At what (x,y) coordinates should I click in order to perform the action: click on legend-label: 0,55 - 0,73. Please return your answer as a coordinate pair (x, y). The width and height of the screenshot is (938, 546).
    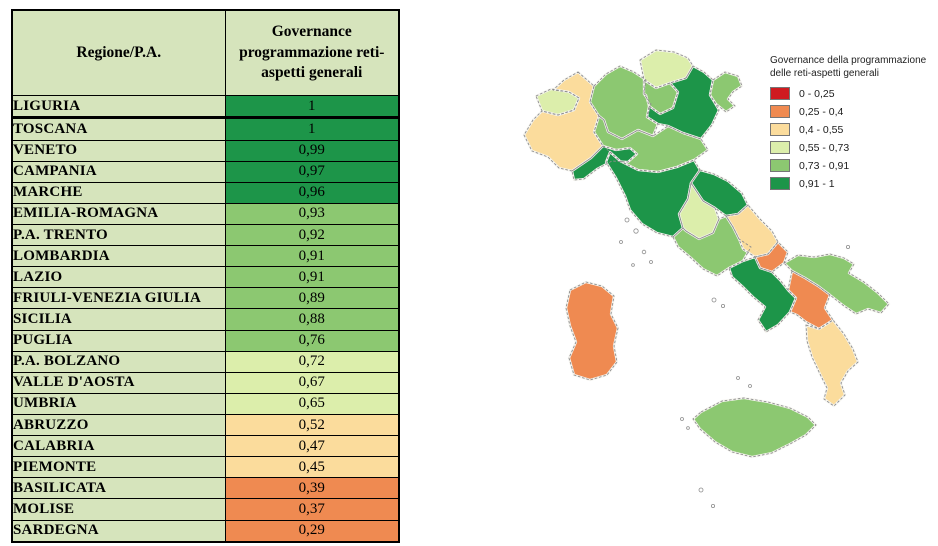
    Looking at the image, I should click on (824, 147).